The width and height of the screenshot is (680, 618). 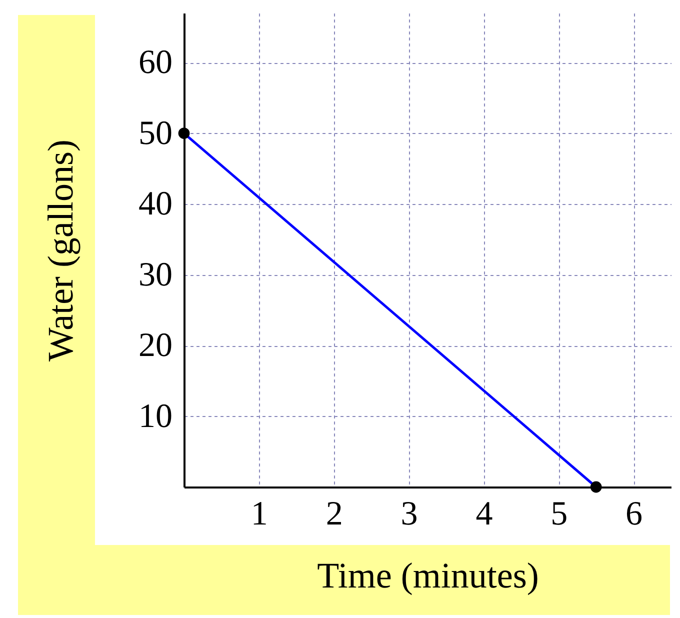 What do you see at coordinates (259, 514) in the screenshot?
I see `x-tick-label: 1` at bounding box center [259, 514].